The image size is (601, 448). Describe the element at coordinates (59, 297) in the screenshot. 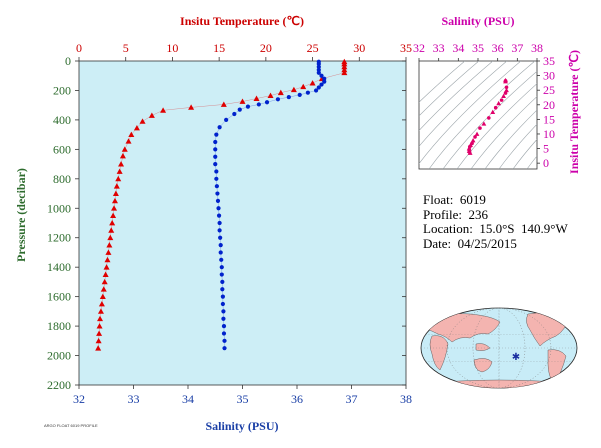

I see `pressure-tick-label: 1600` at that location.